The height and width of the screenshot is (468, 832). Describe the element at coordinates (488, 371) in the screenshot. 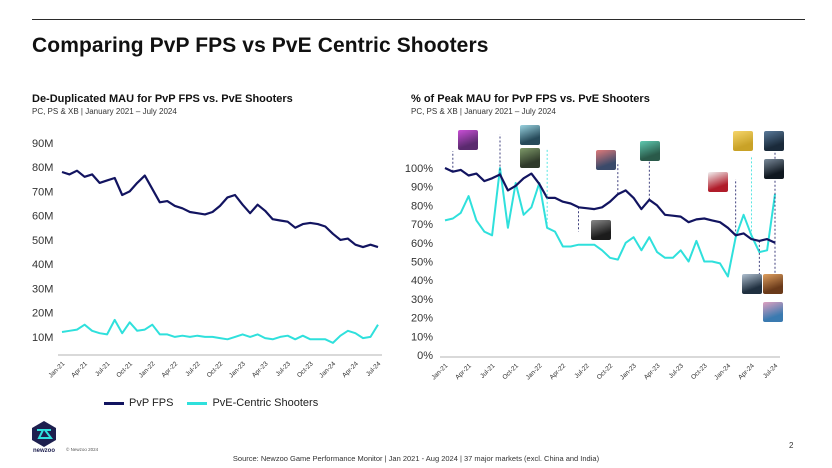

I see `x-tick-label: Jul-21` at that location.